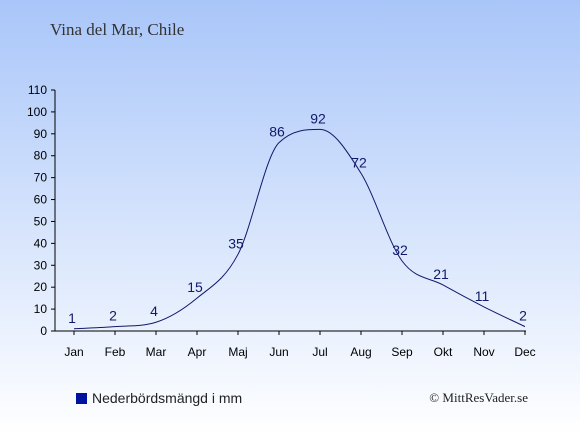 The height and width of the screenshot is (435, 580). I want to click on x-tick-label: Maj, so click(237, 352).